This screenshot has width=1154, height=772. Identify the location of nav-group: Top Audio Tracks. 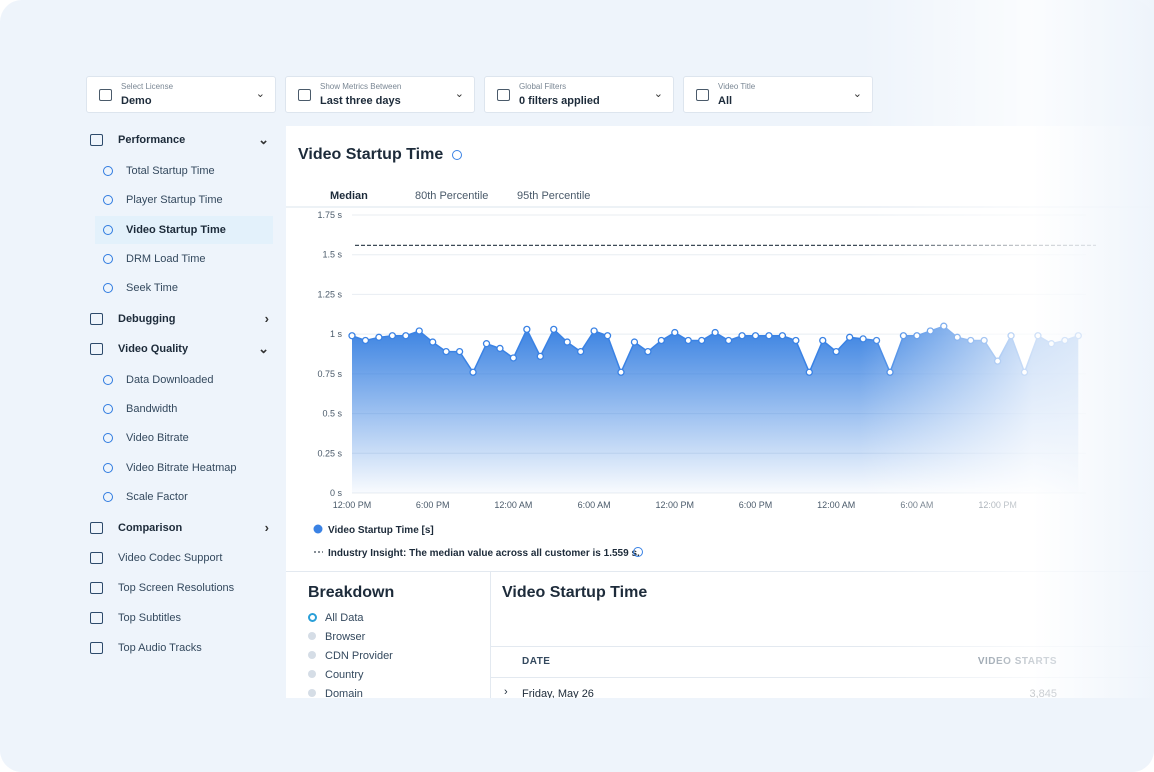
(181, 649).